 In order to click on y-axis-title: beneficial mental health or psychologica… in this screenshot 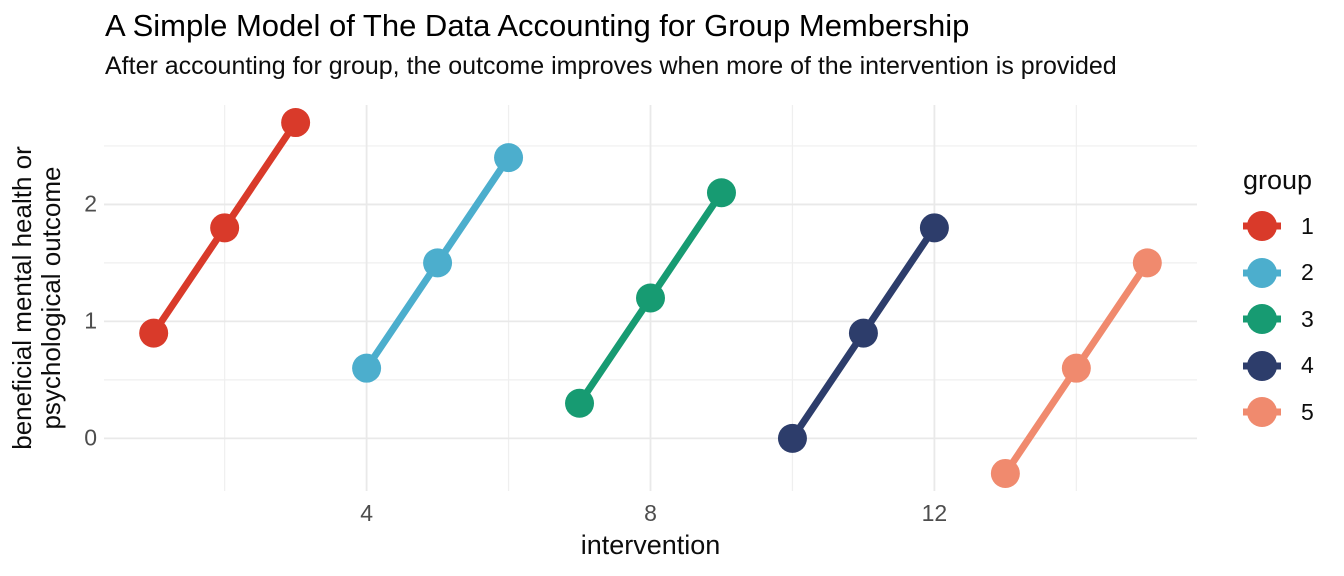, I will do `click(36, 297)`.